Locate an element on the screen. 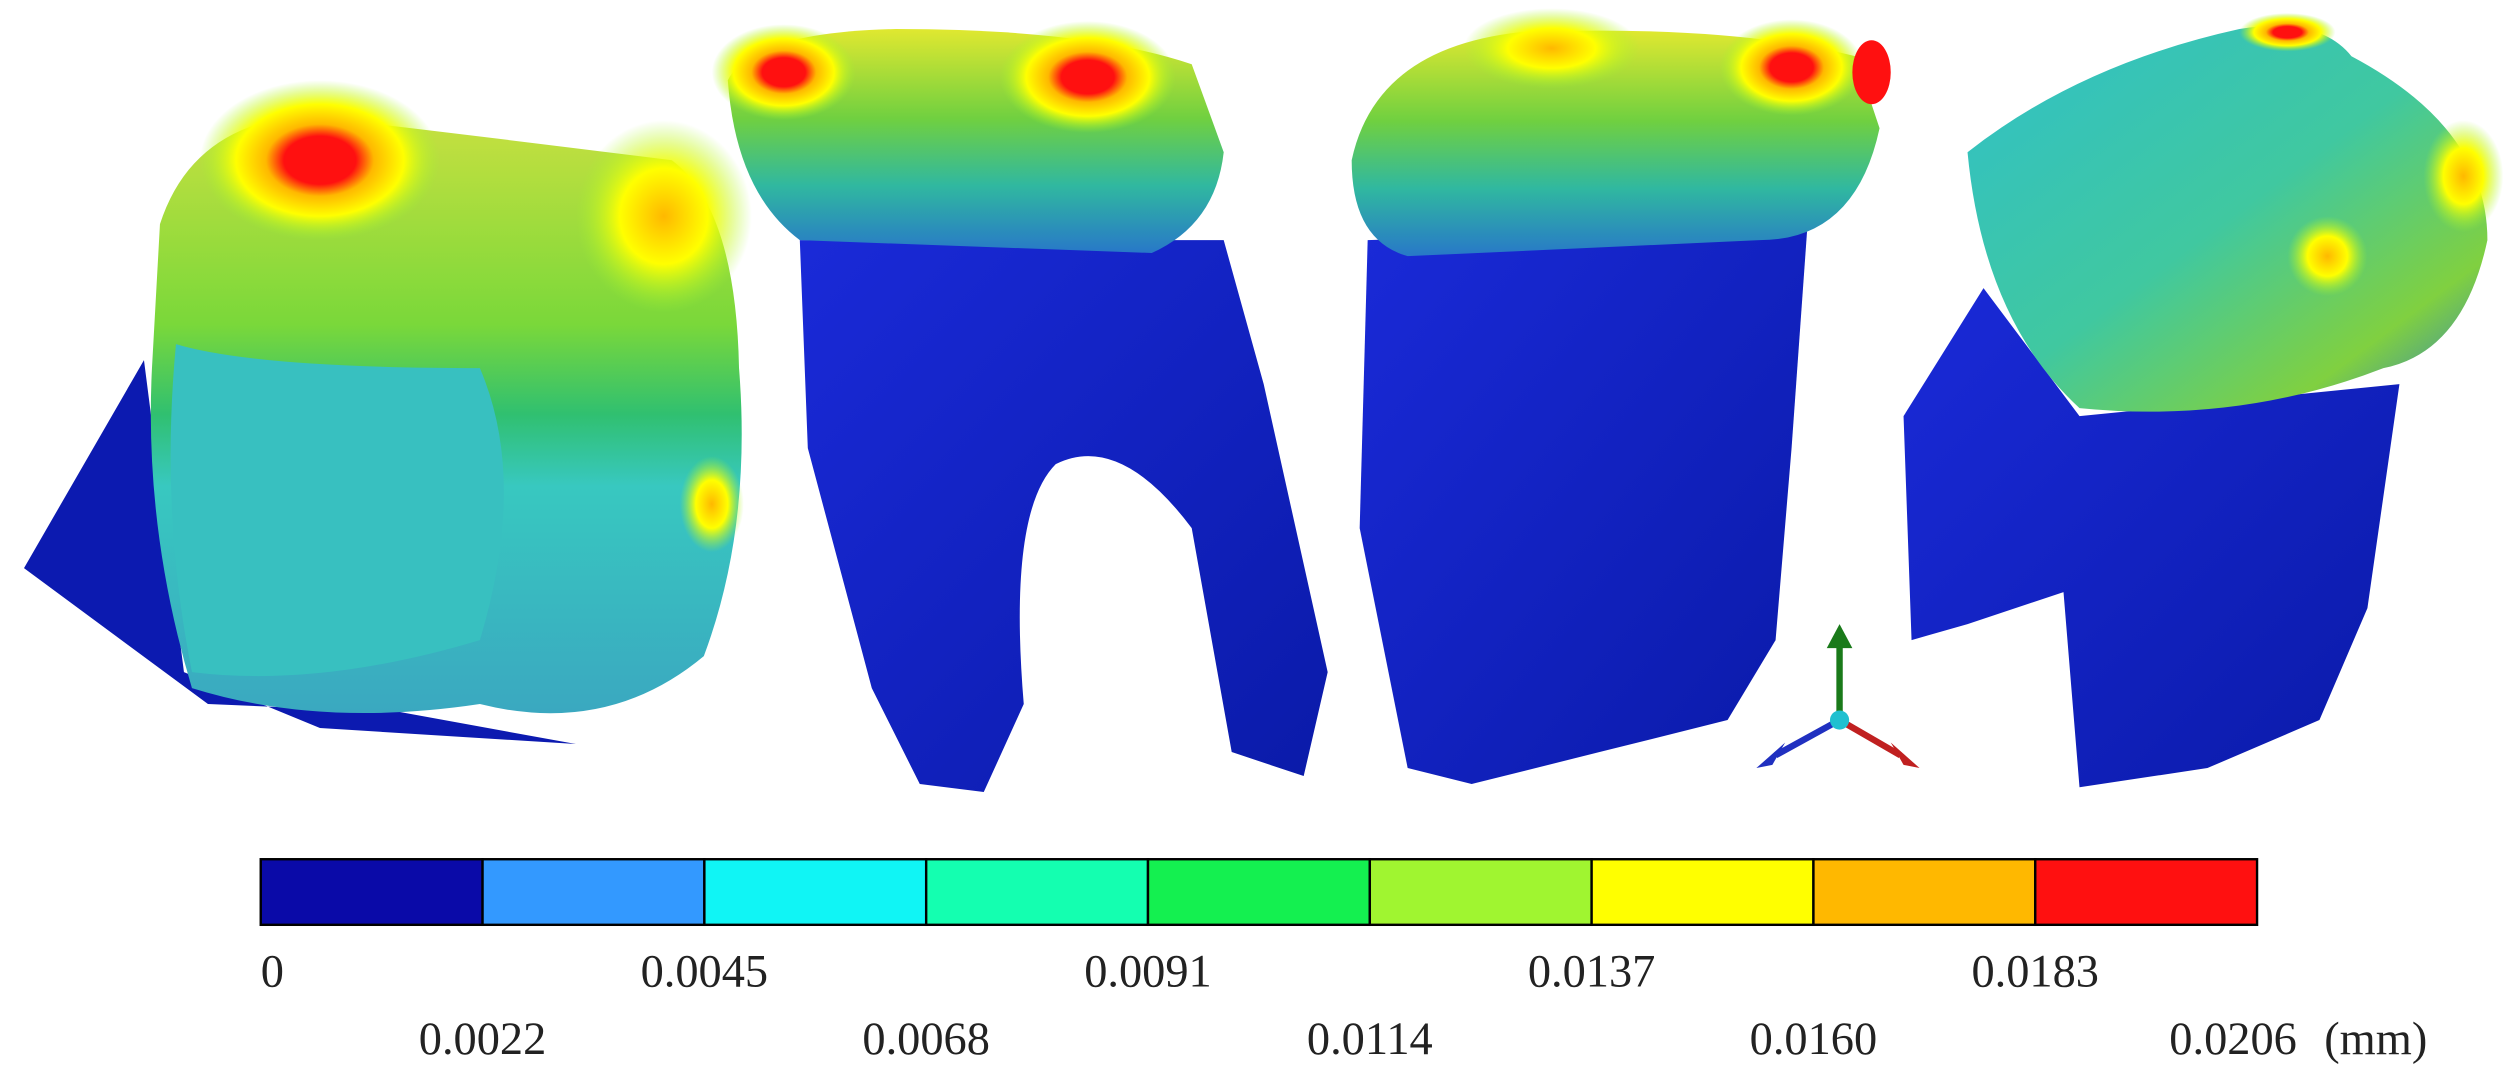 Image resolution: width=2505 pixels, height=1085 pixels. colorbar-label: 0.0022 is located at coordinates (483, 1039).